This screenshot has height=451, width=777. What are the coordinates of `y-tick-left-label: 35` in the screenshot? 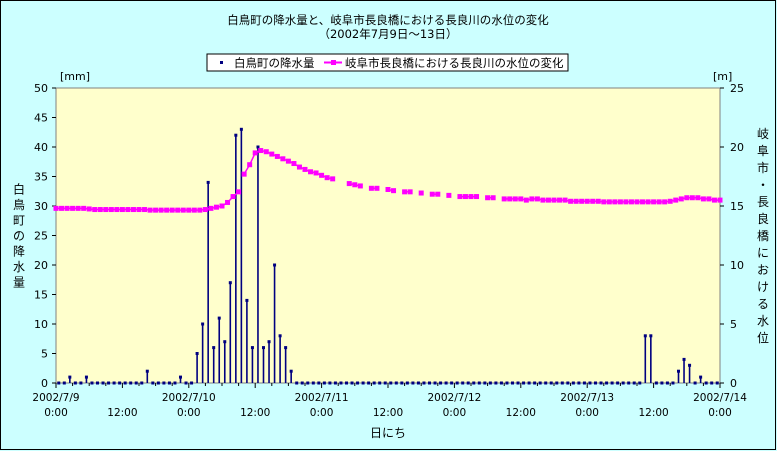 It's located at (41, 177).